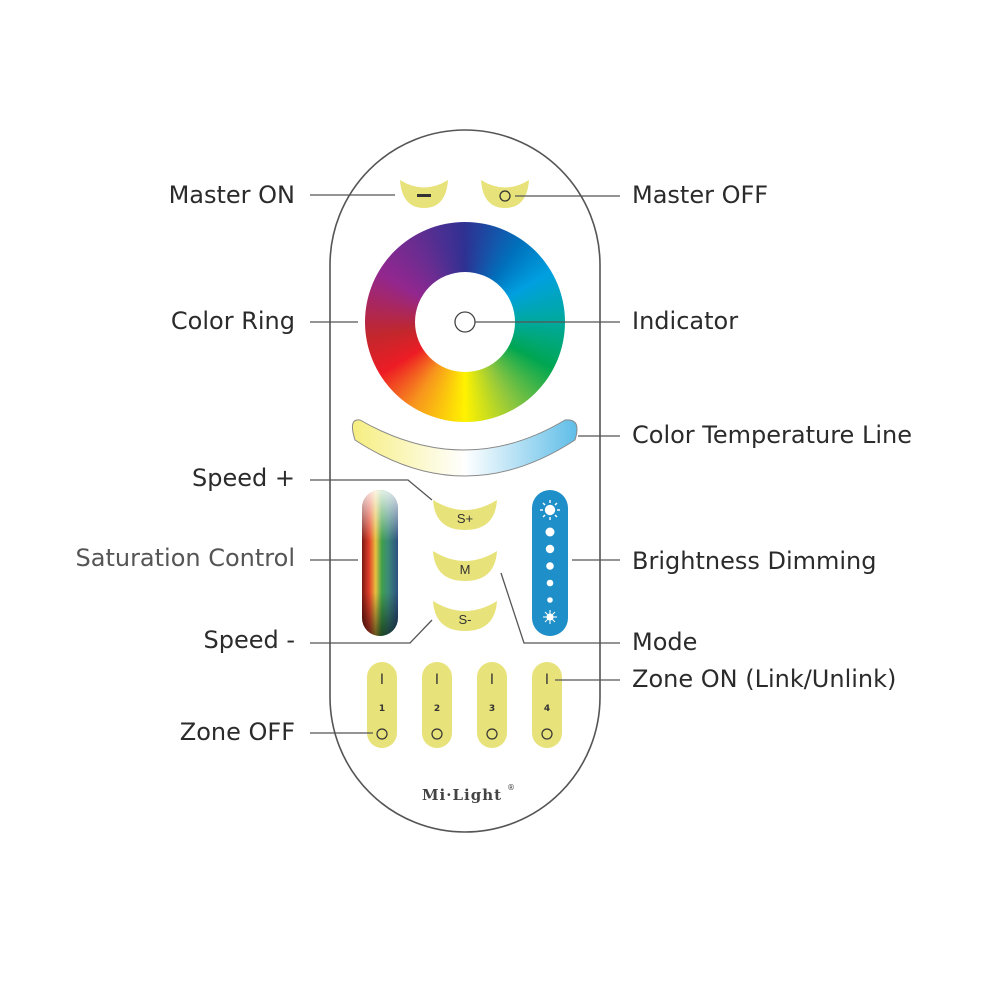 The width and height of the screenshot is (1000, 1000). I want to click on zone-button-4: I 4, so click(547, 705).